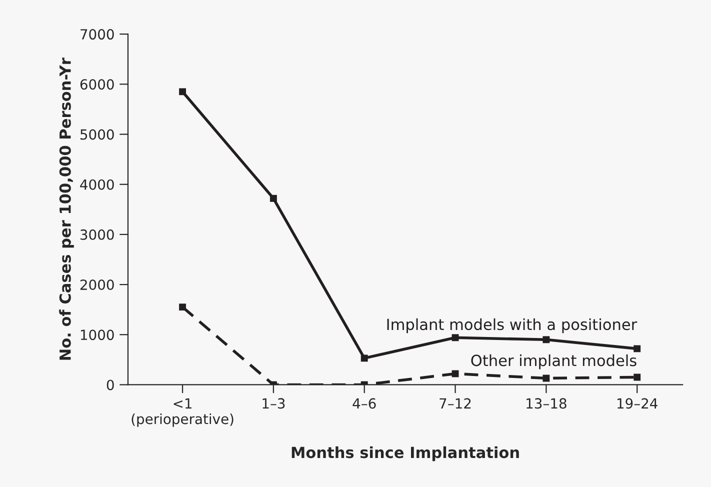  I want to click on y-tick-label: 4000, so click(97, 184).